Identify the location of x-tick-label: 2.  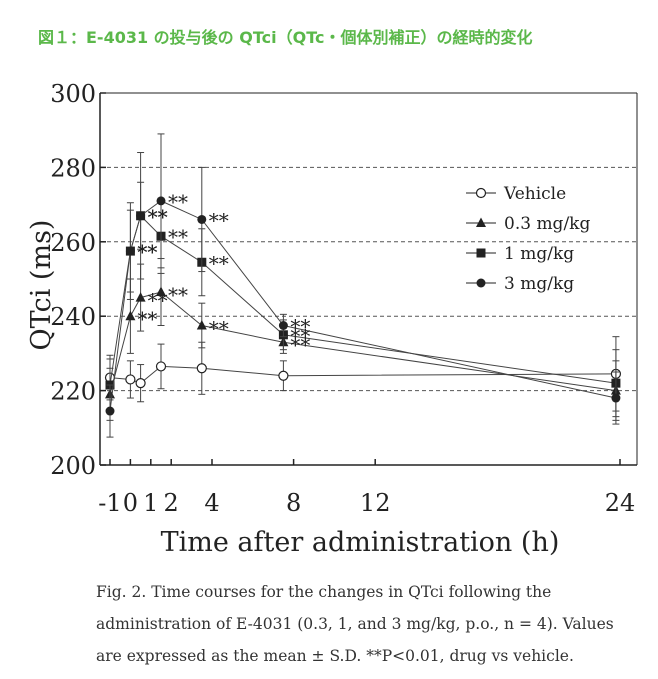
(171, 503).